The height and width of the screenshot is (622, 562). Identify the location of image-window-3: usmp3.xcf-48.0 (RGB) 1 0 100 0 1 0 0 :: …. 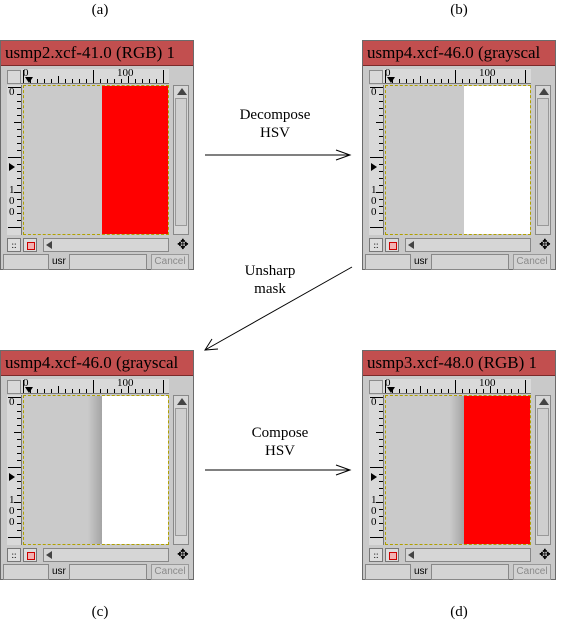
(459, 465).